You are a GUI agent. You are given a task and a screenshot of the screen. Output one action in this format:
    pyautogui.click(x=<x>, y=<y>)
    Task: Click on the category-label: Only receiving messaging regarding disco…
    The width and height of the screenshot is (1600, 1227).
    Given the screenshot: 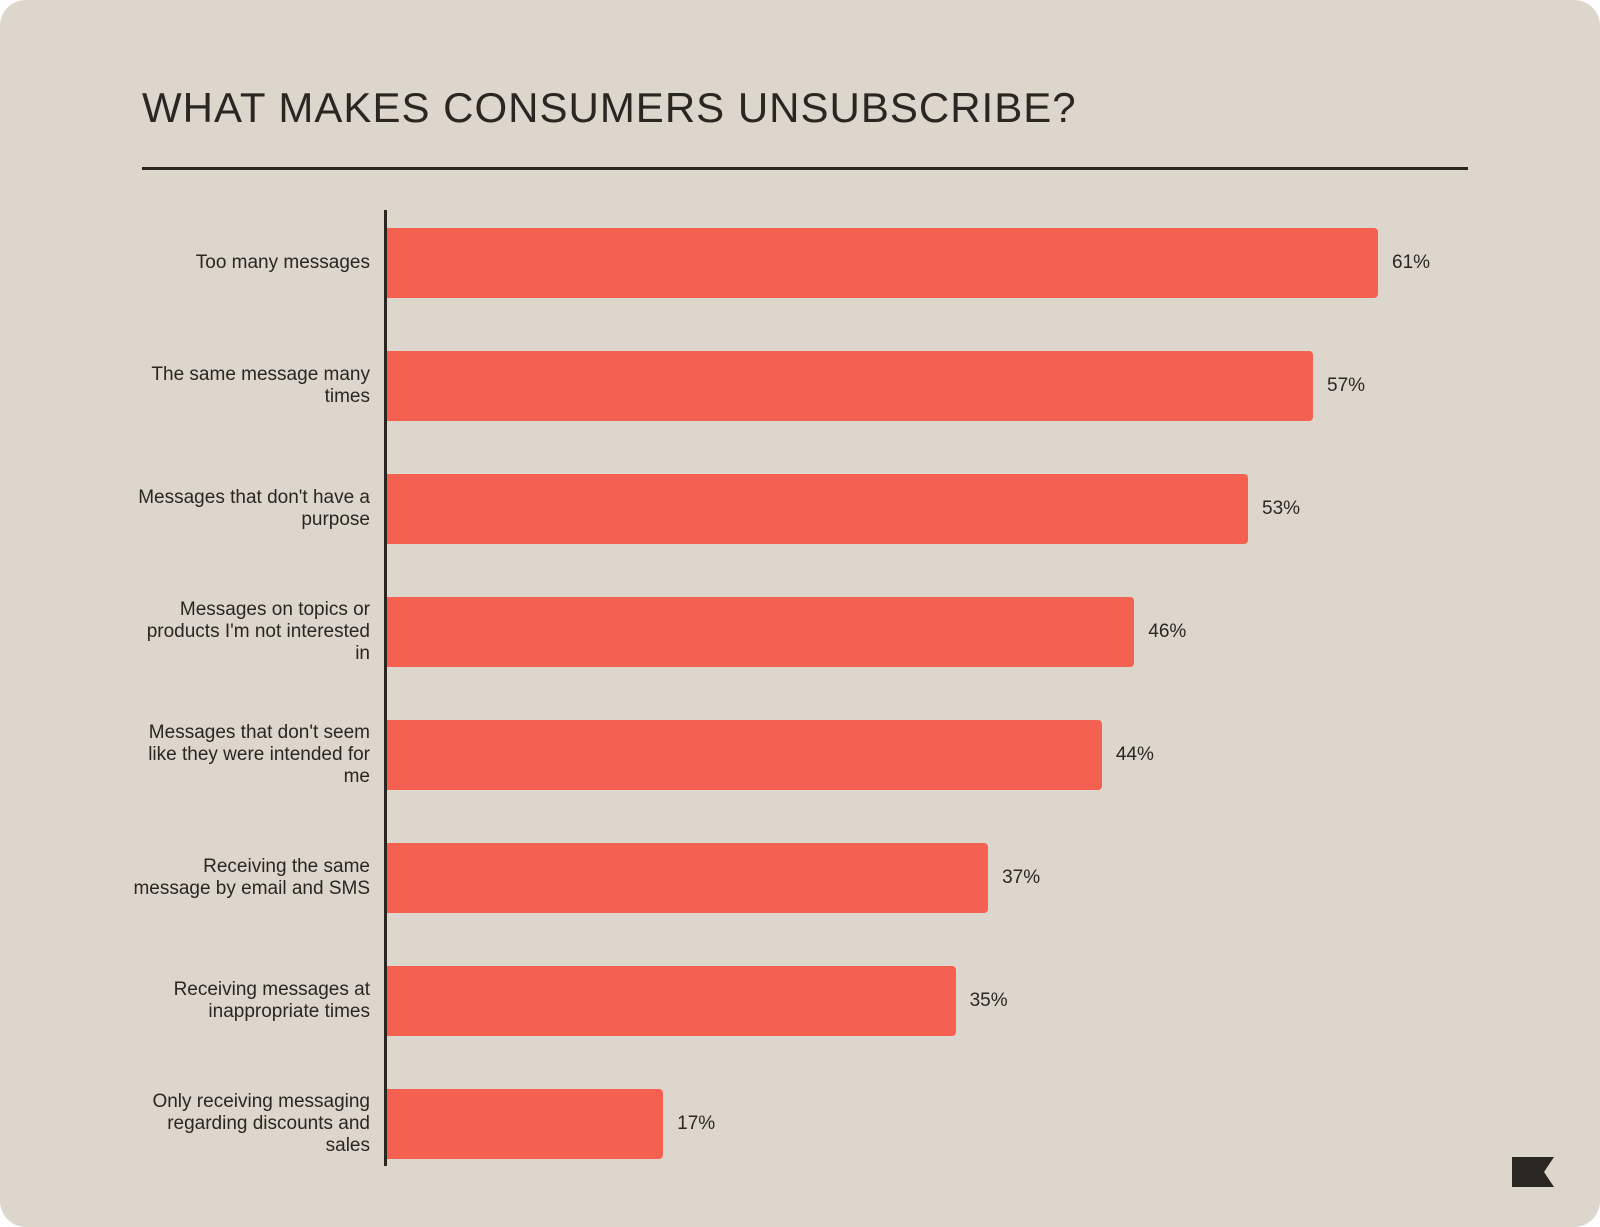 What is the action you would take?
    pyautogui.click(x=261, y=1123)
    